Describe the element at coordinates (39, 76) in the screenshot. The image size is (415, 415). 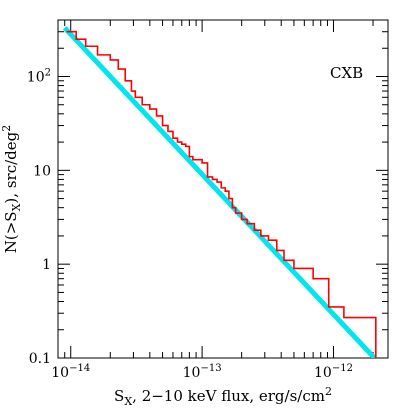
I see `y-tick-label: 102` at that location.